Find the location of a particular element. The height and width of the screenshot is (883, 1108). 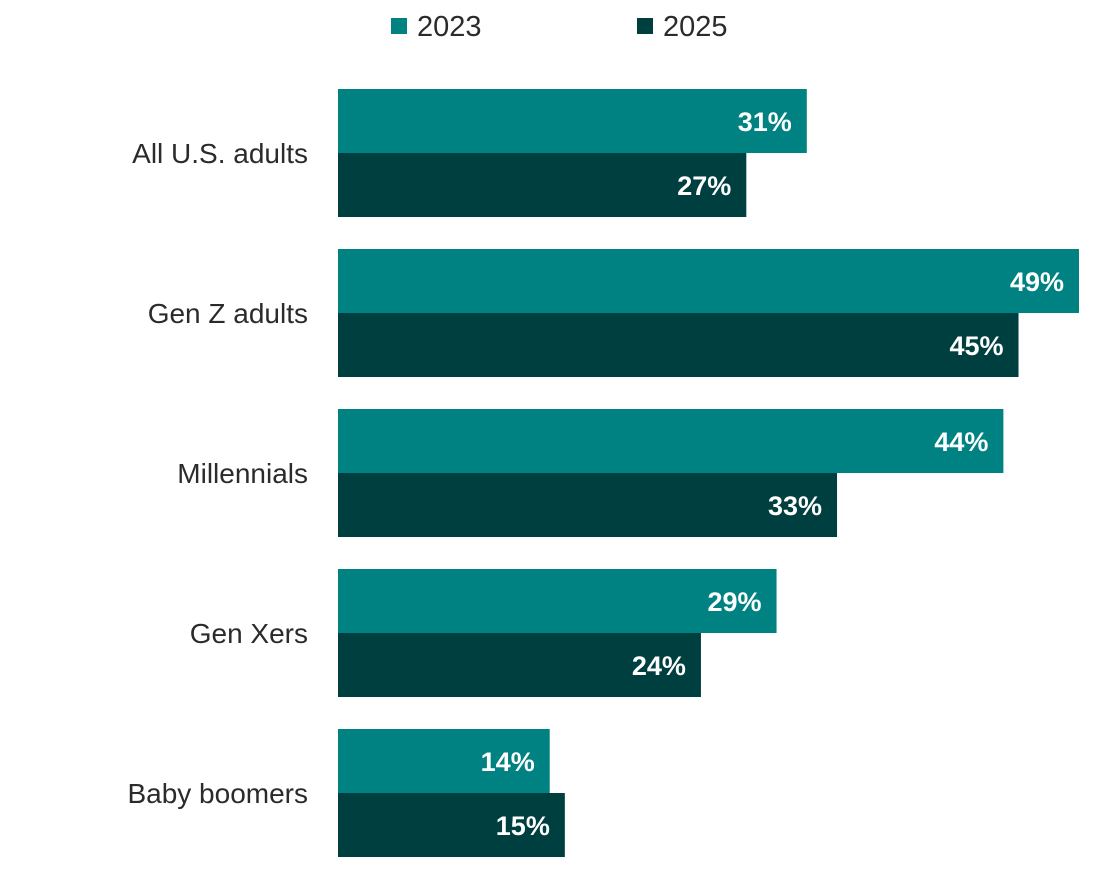

legend: 2023 2025 is located at coordinates (559, 27).